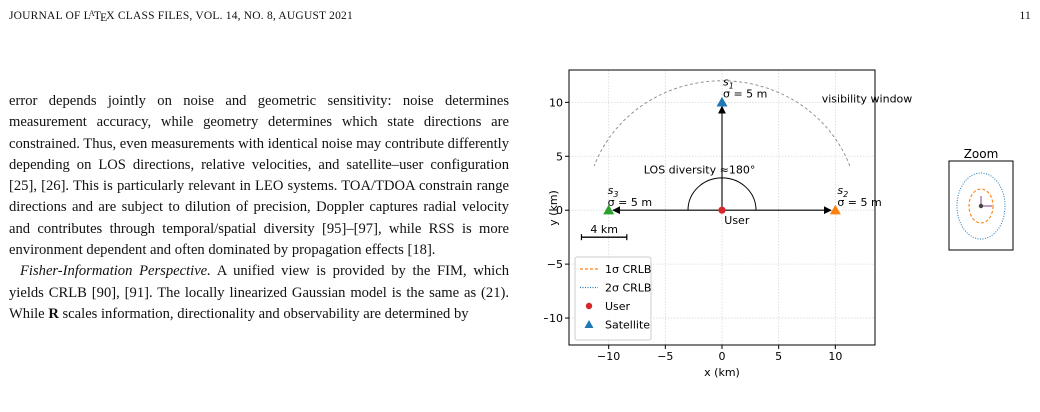 Image resolution: width=1040 pixels, height=412 pixels. I want to click on x-tick-label: 0, so click(722, 356).